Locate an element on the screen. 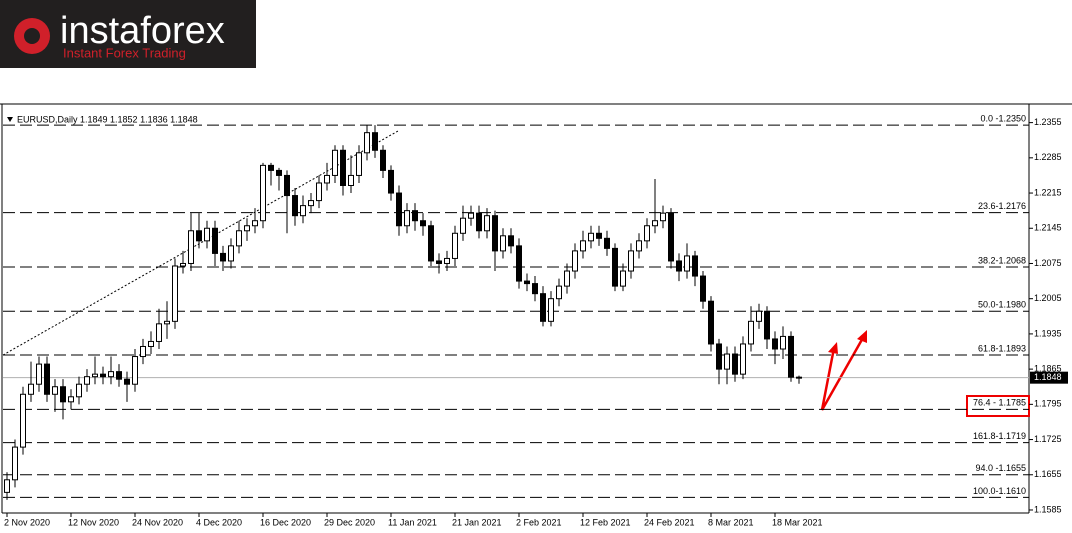 This screenshot has height=533, width=1072. last-price-label: 1.1848 is located at coordinates (1048, 377).